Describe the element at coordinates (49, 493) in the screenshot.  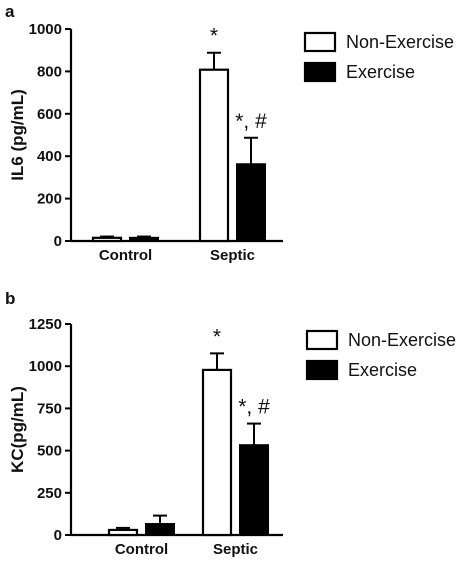
I see `y-tick-label: 250` at that location.